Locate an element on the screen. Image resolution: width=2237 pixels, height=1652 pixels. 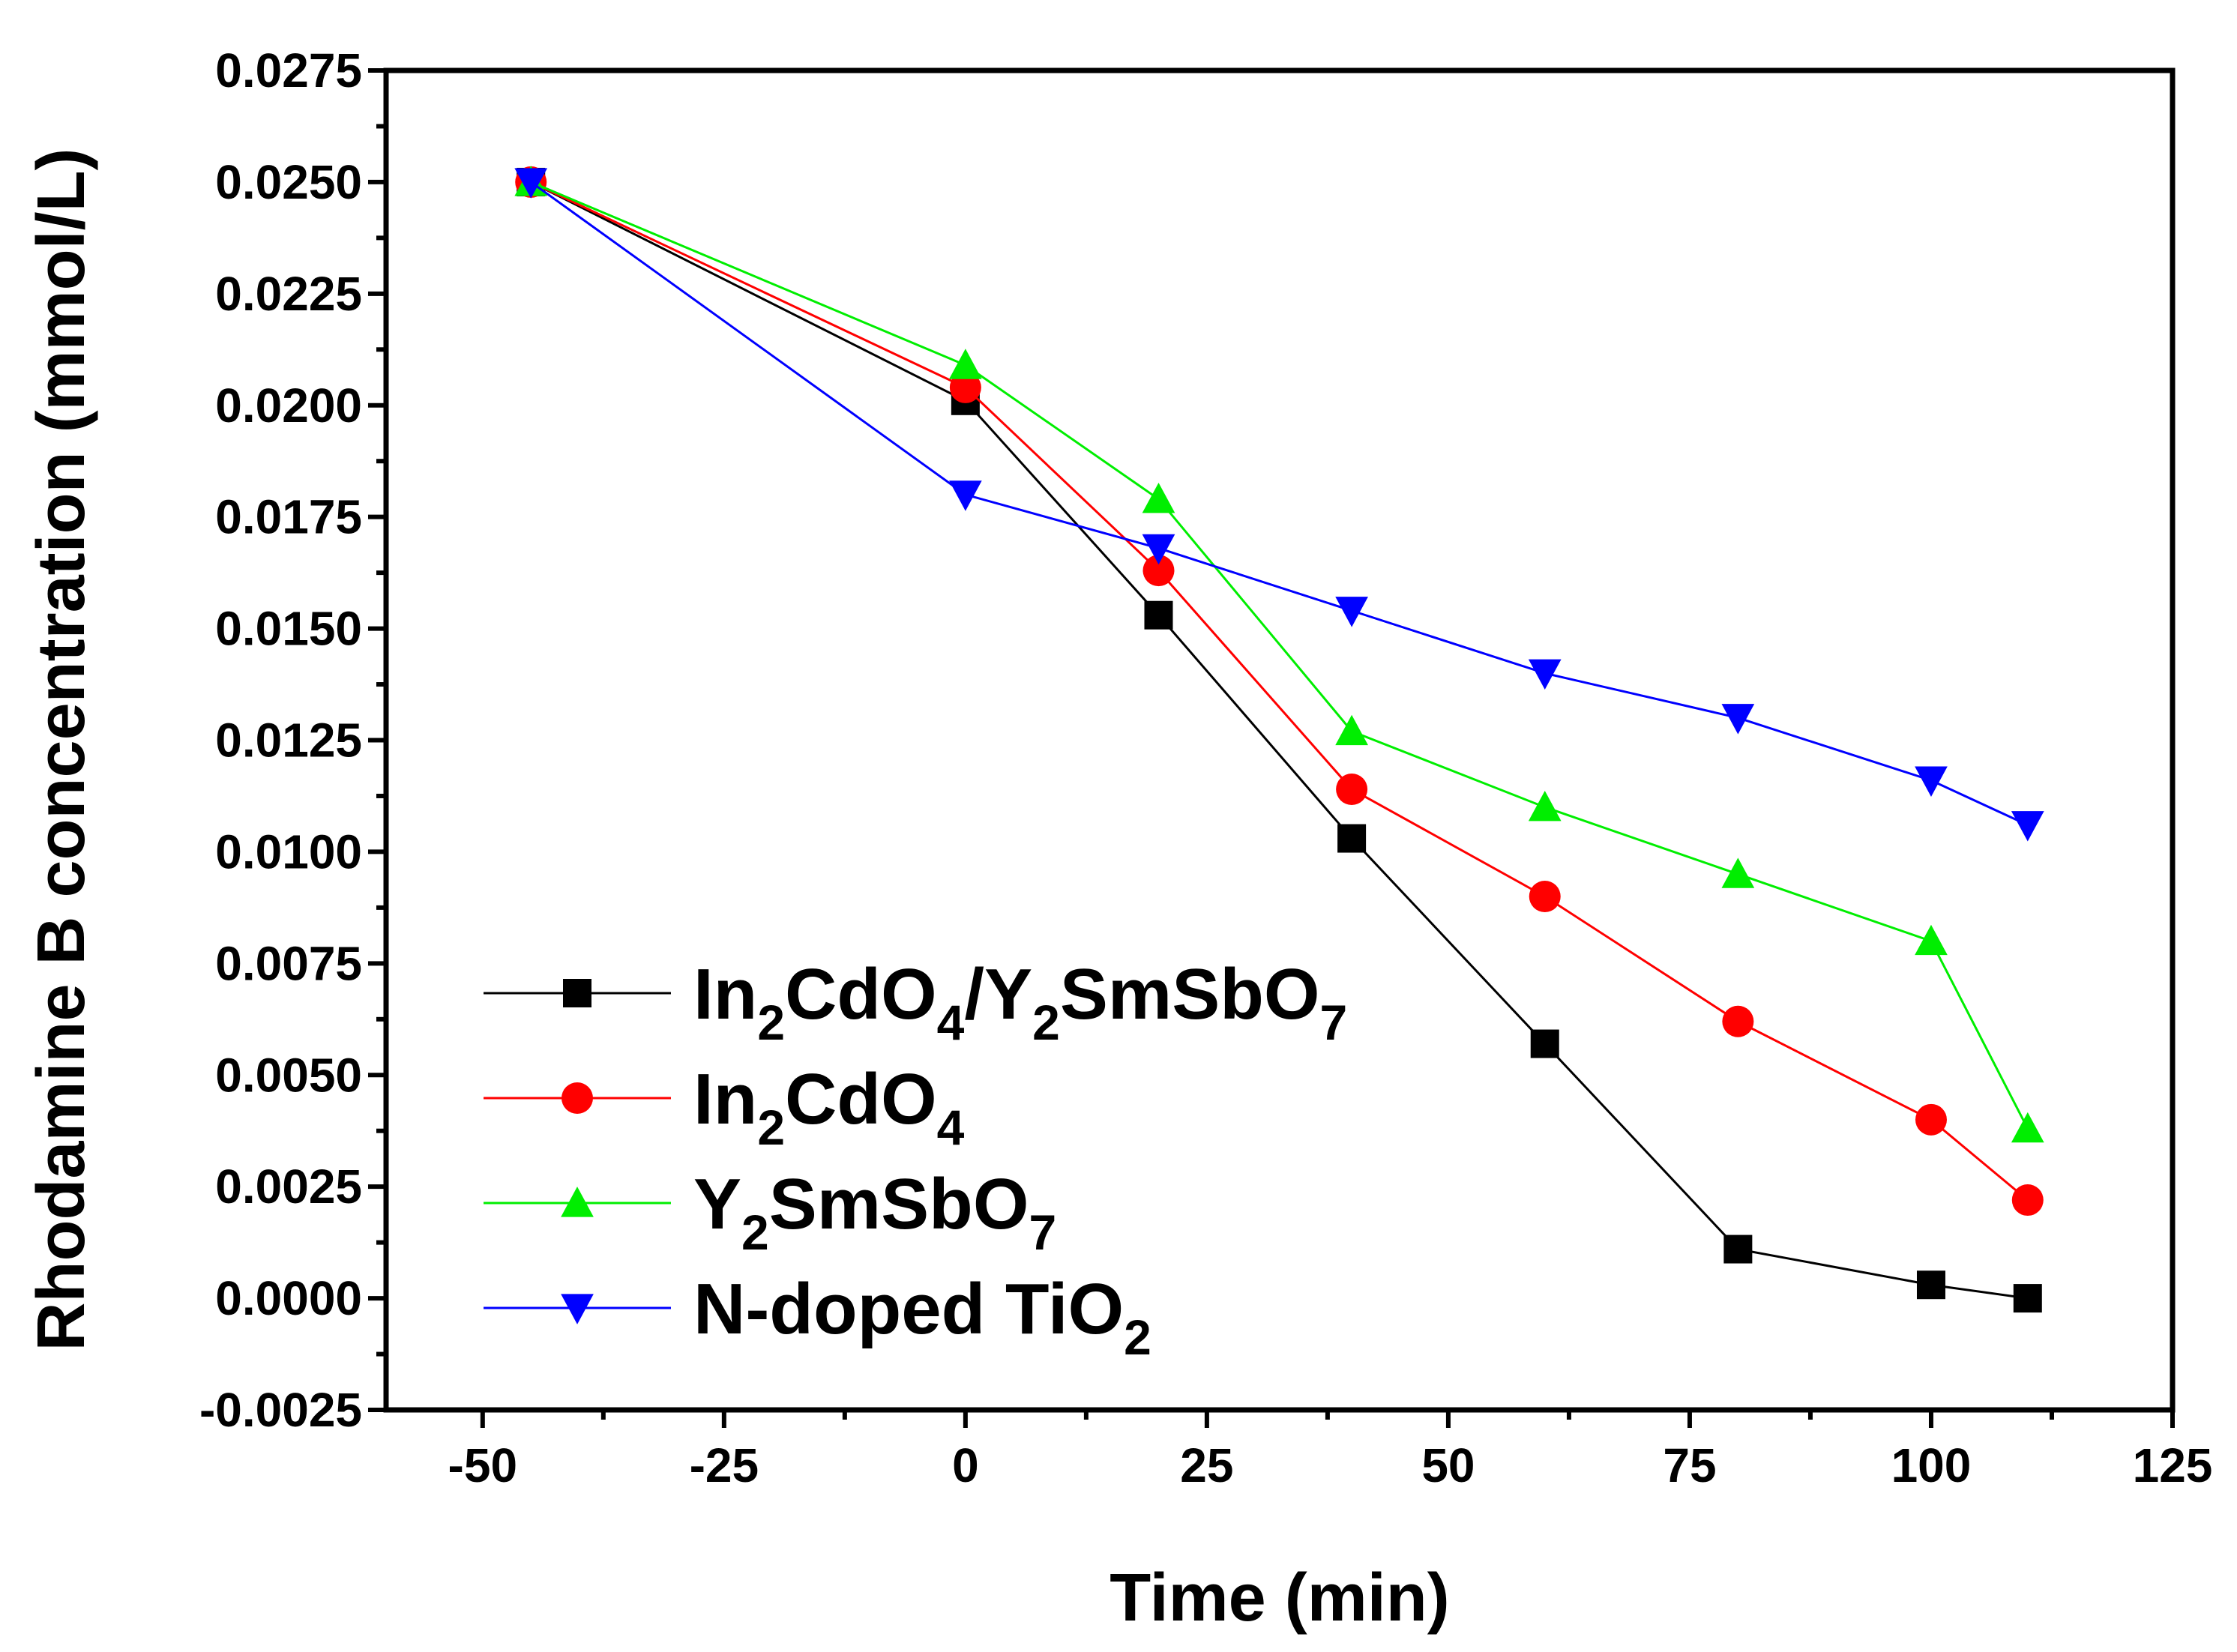
y-tick-label: 0.0275 is located at coordinates (288, 70).